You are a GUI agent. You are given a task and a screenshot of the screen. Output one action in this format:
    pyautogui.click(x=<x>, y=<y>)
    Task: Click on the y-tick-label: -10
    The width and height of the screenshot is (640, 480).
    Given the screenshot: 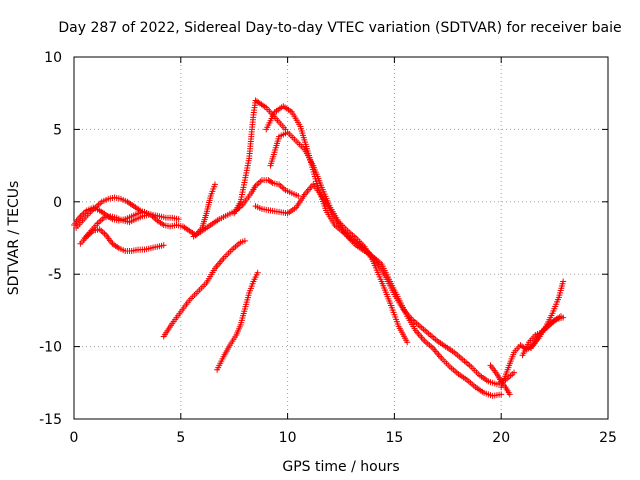 What is the action you would take?
    pyautogui.click(x=50, y=348)
    